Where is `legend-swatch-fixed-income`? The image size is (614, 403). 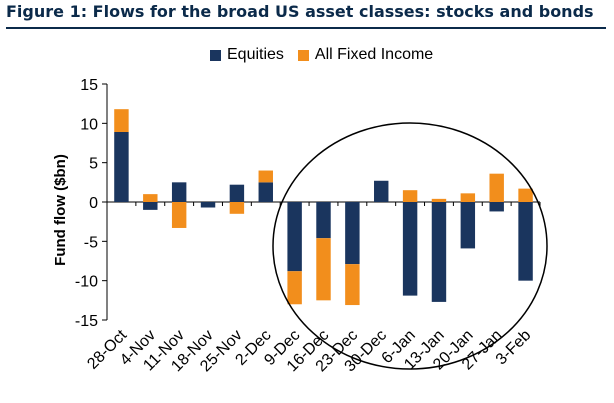
legend-swatch-fixed-income is located at coordinates (303, 55).